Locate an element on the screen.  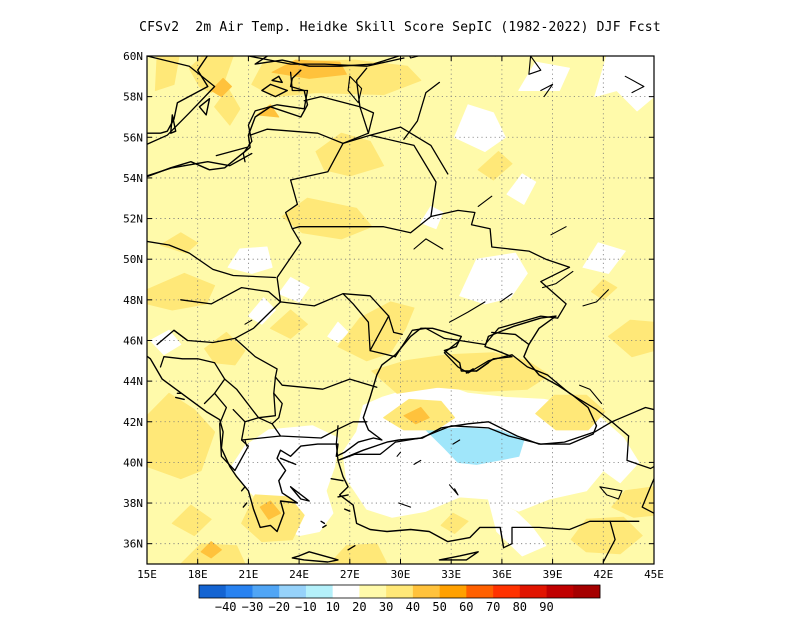
colorbar-label: 30 is located at coordinates (386, 607).